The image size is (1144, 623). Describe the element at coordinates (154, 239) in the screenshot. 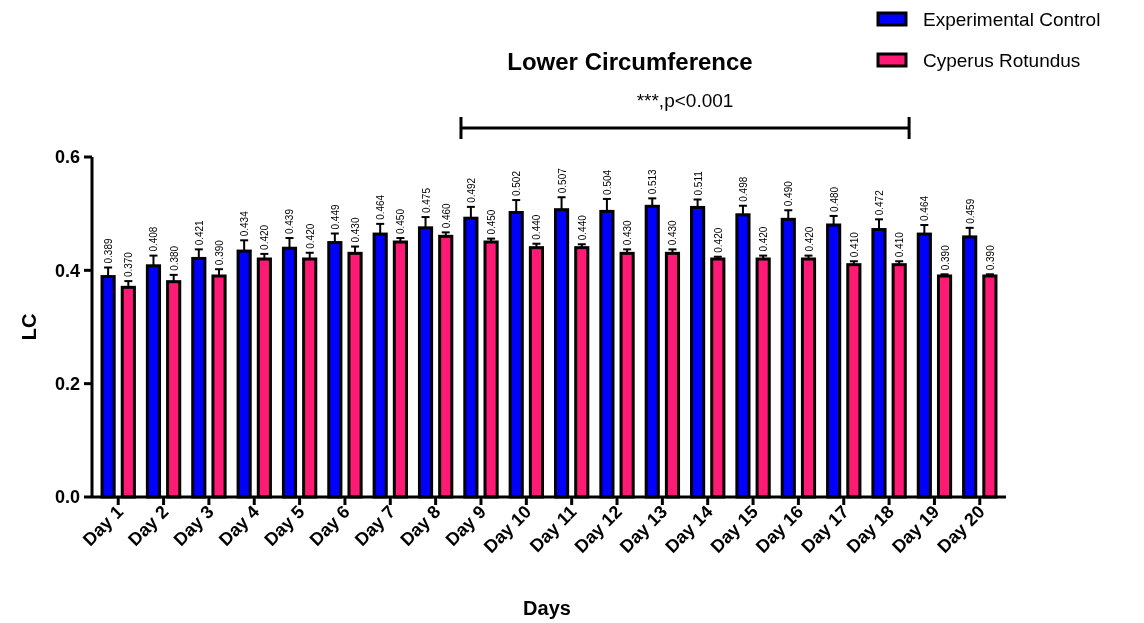

I see `data-label: 0.408` at that location.